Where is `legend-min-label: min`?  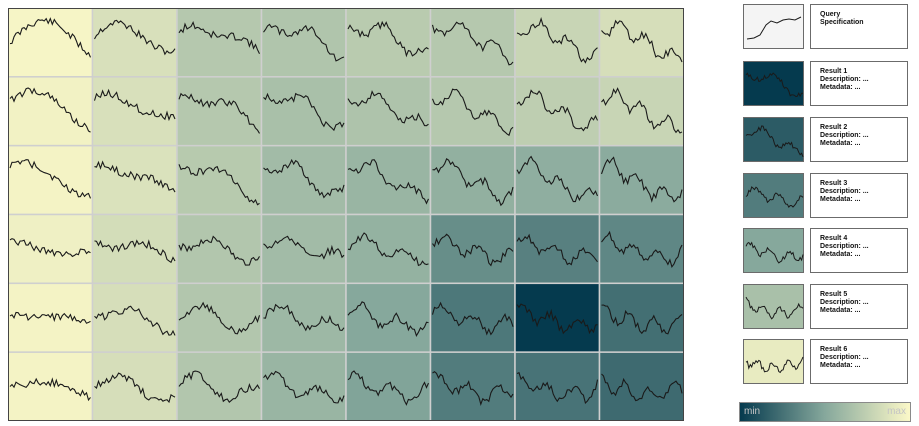 legend-min-label: min is located at coordinates (752, 411).